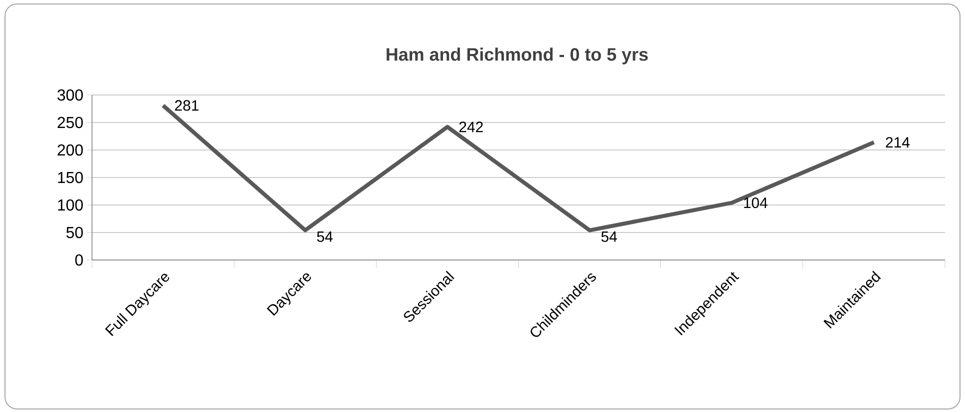 The width and height of the screenshot is (965, 412). Describe the element at coordinates (70, 150) in the screenshot. I see `y-tick-label: 200` at that location.